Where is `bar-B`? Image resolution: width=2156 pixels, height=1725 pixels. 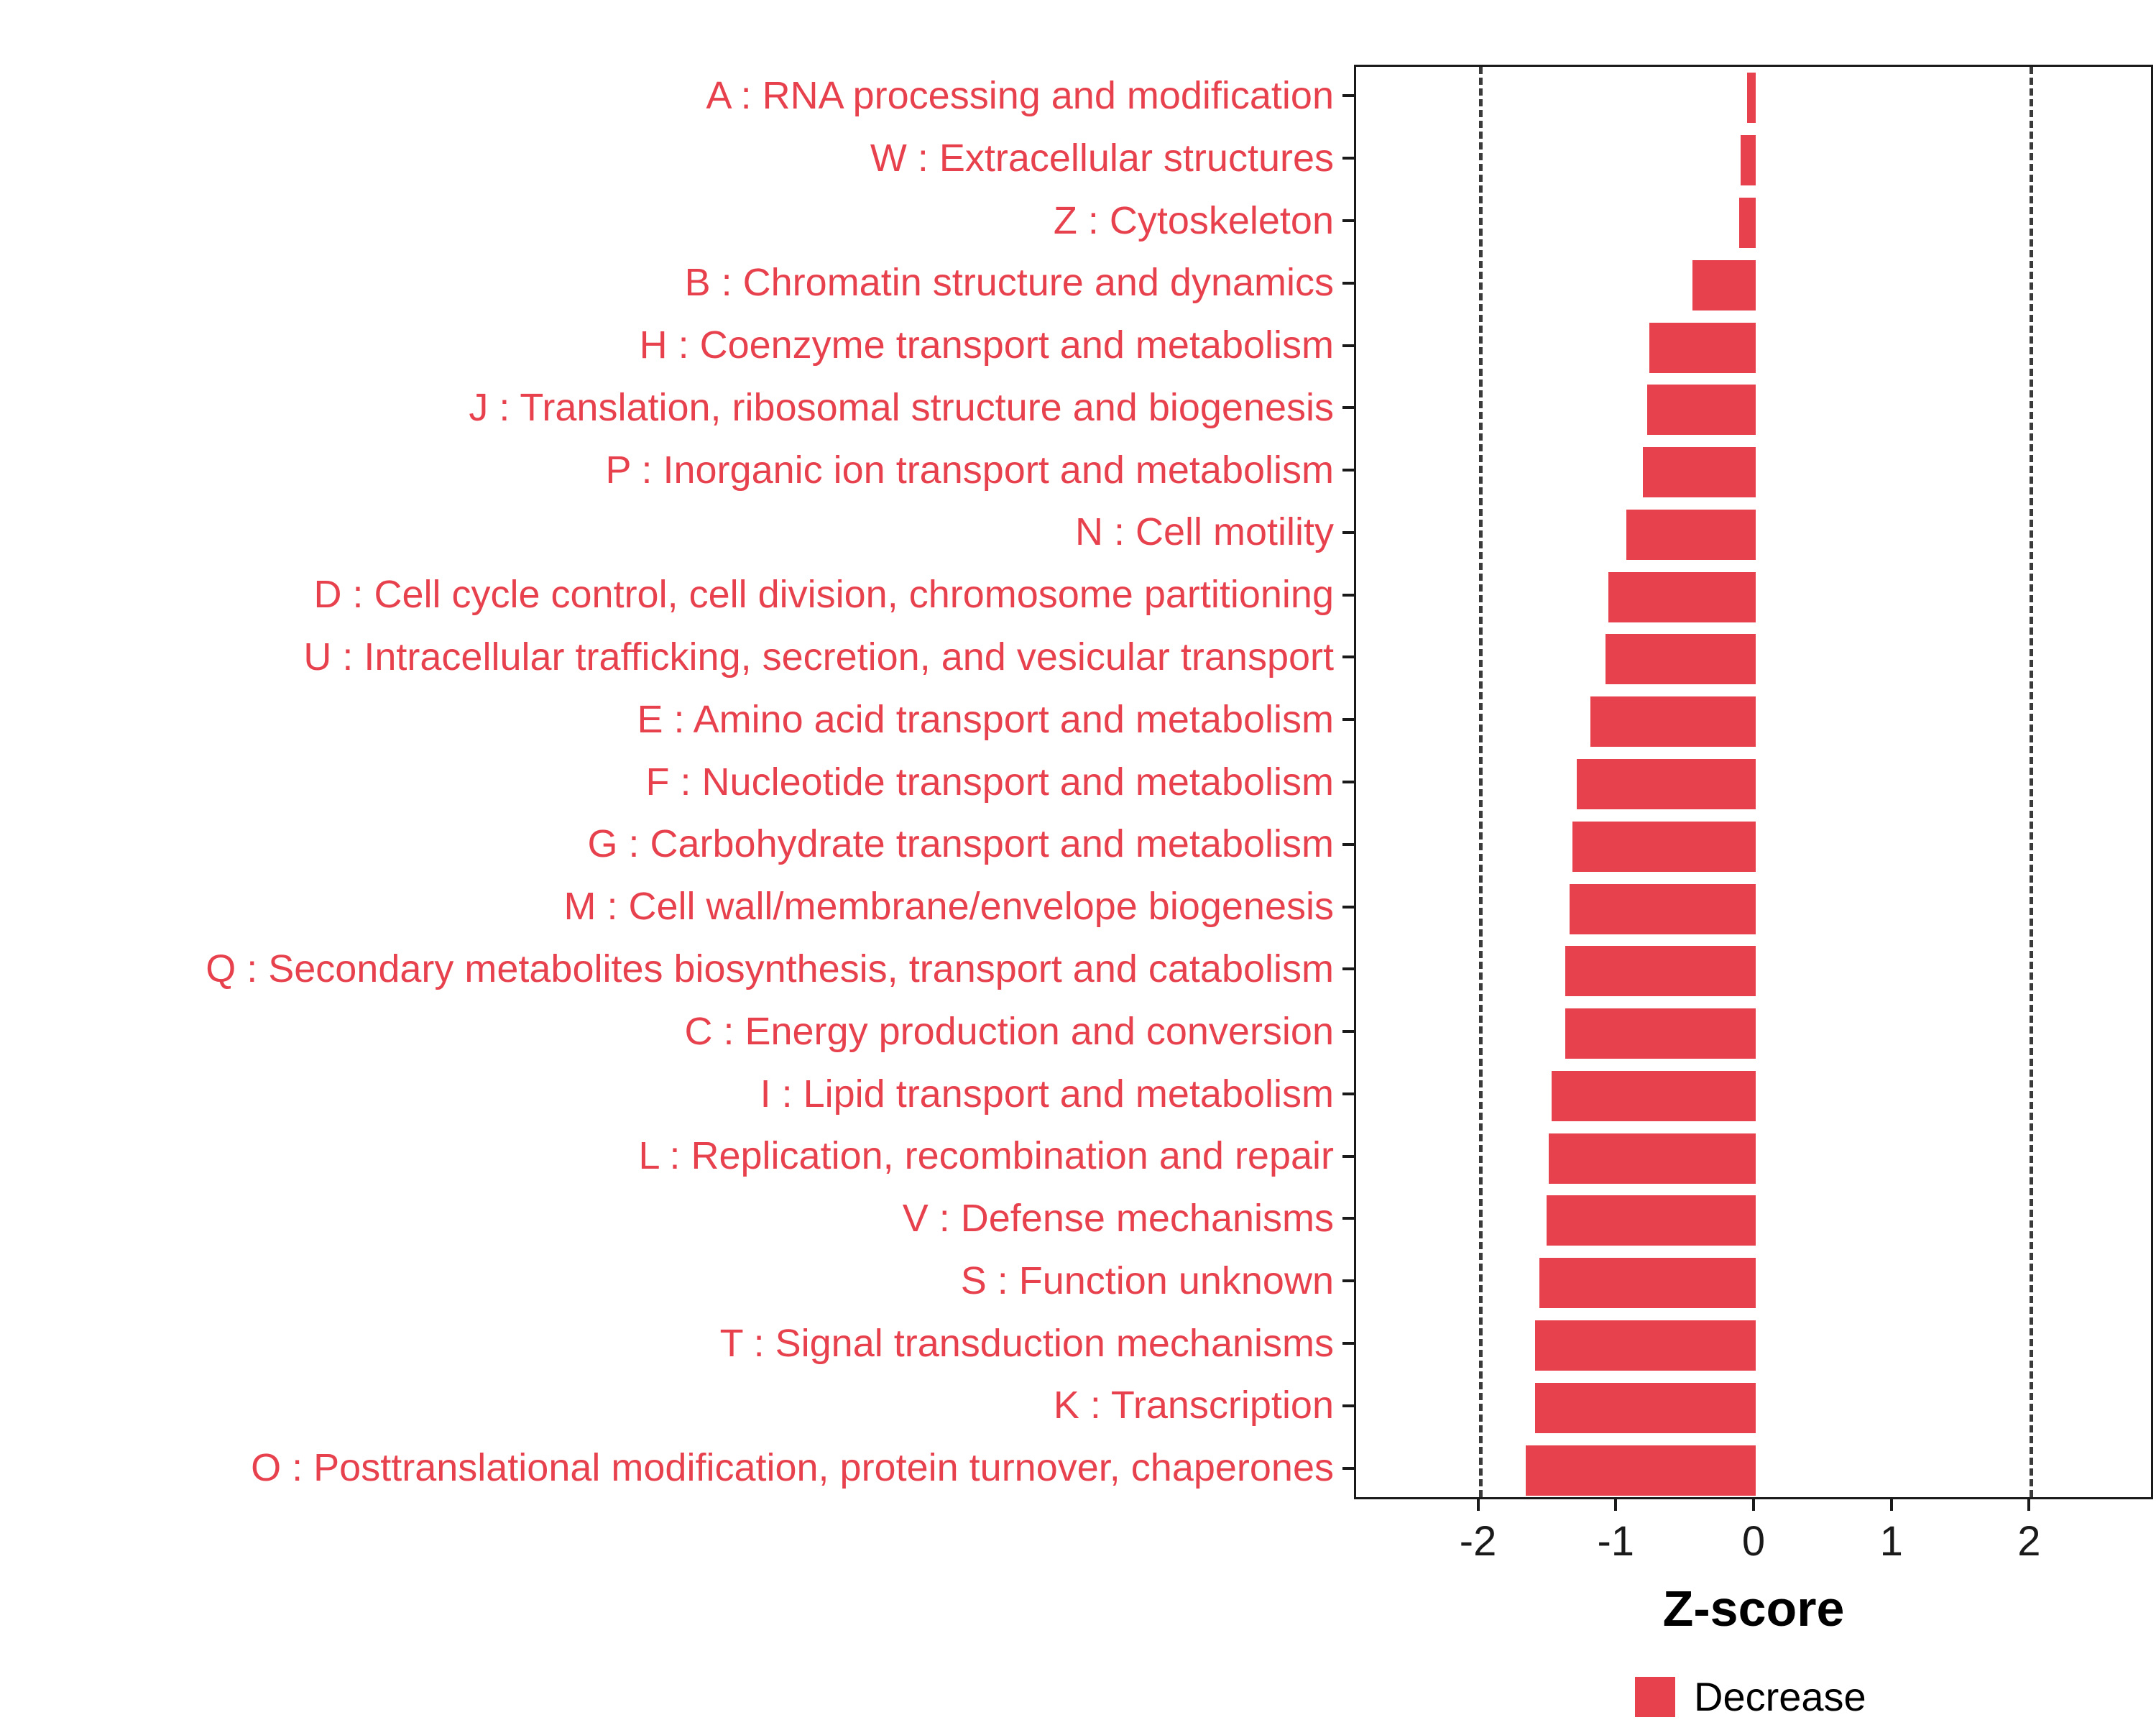 bar-B is located at coordinates (1724, 284).